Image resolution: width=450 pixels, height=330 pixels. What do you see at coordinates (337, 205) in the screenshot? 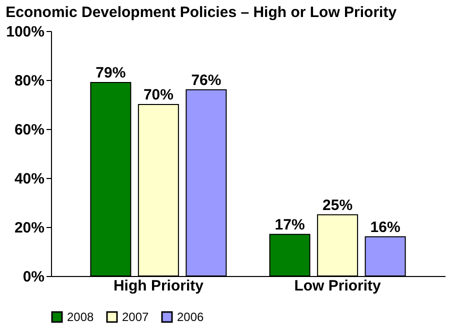
I see `data-label: 25%` at bounding box center [337, 205].